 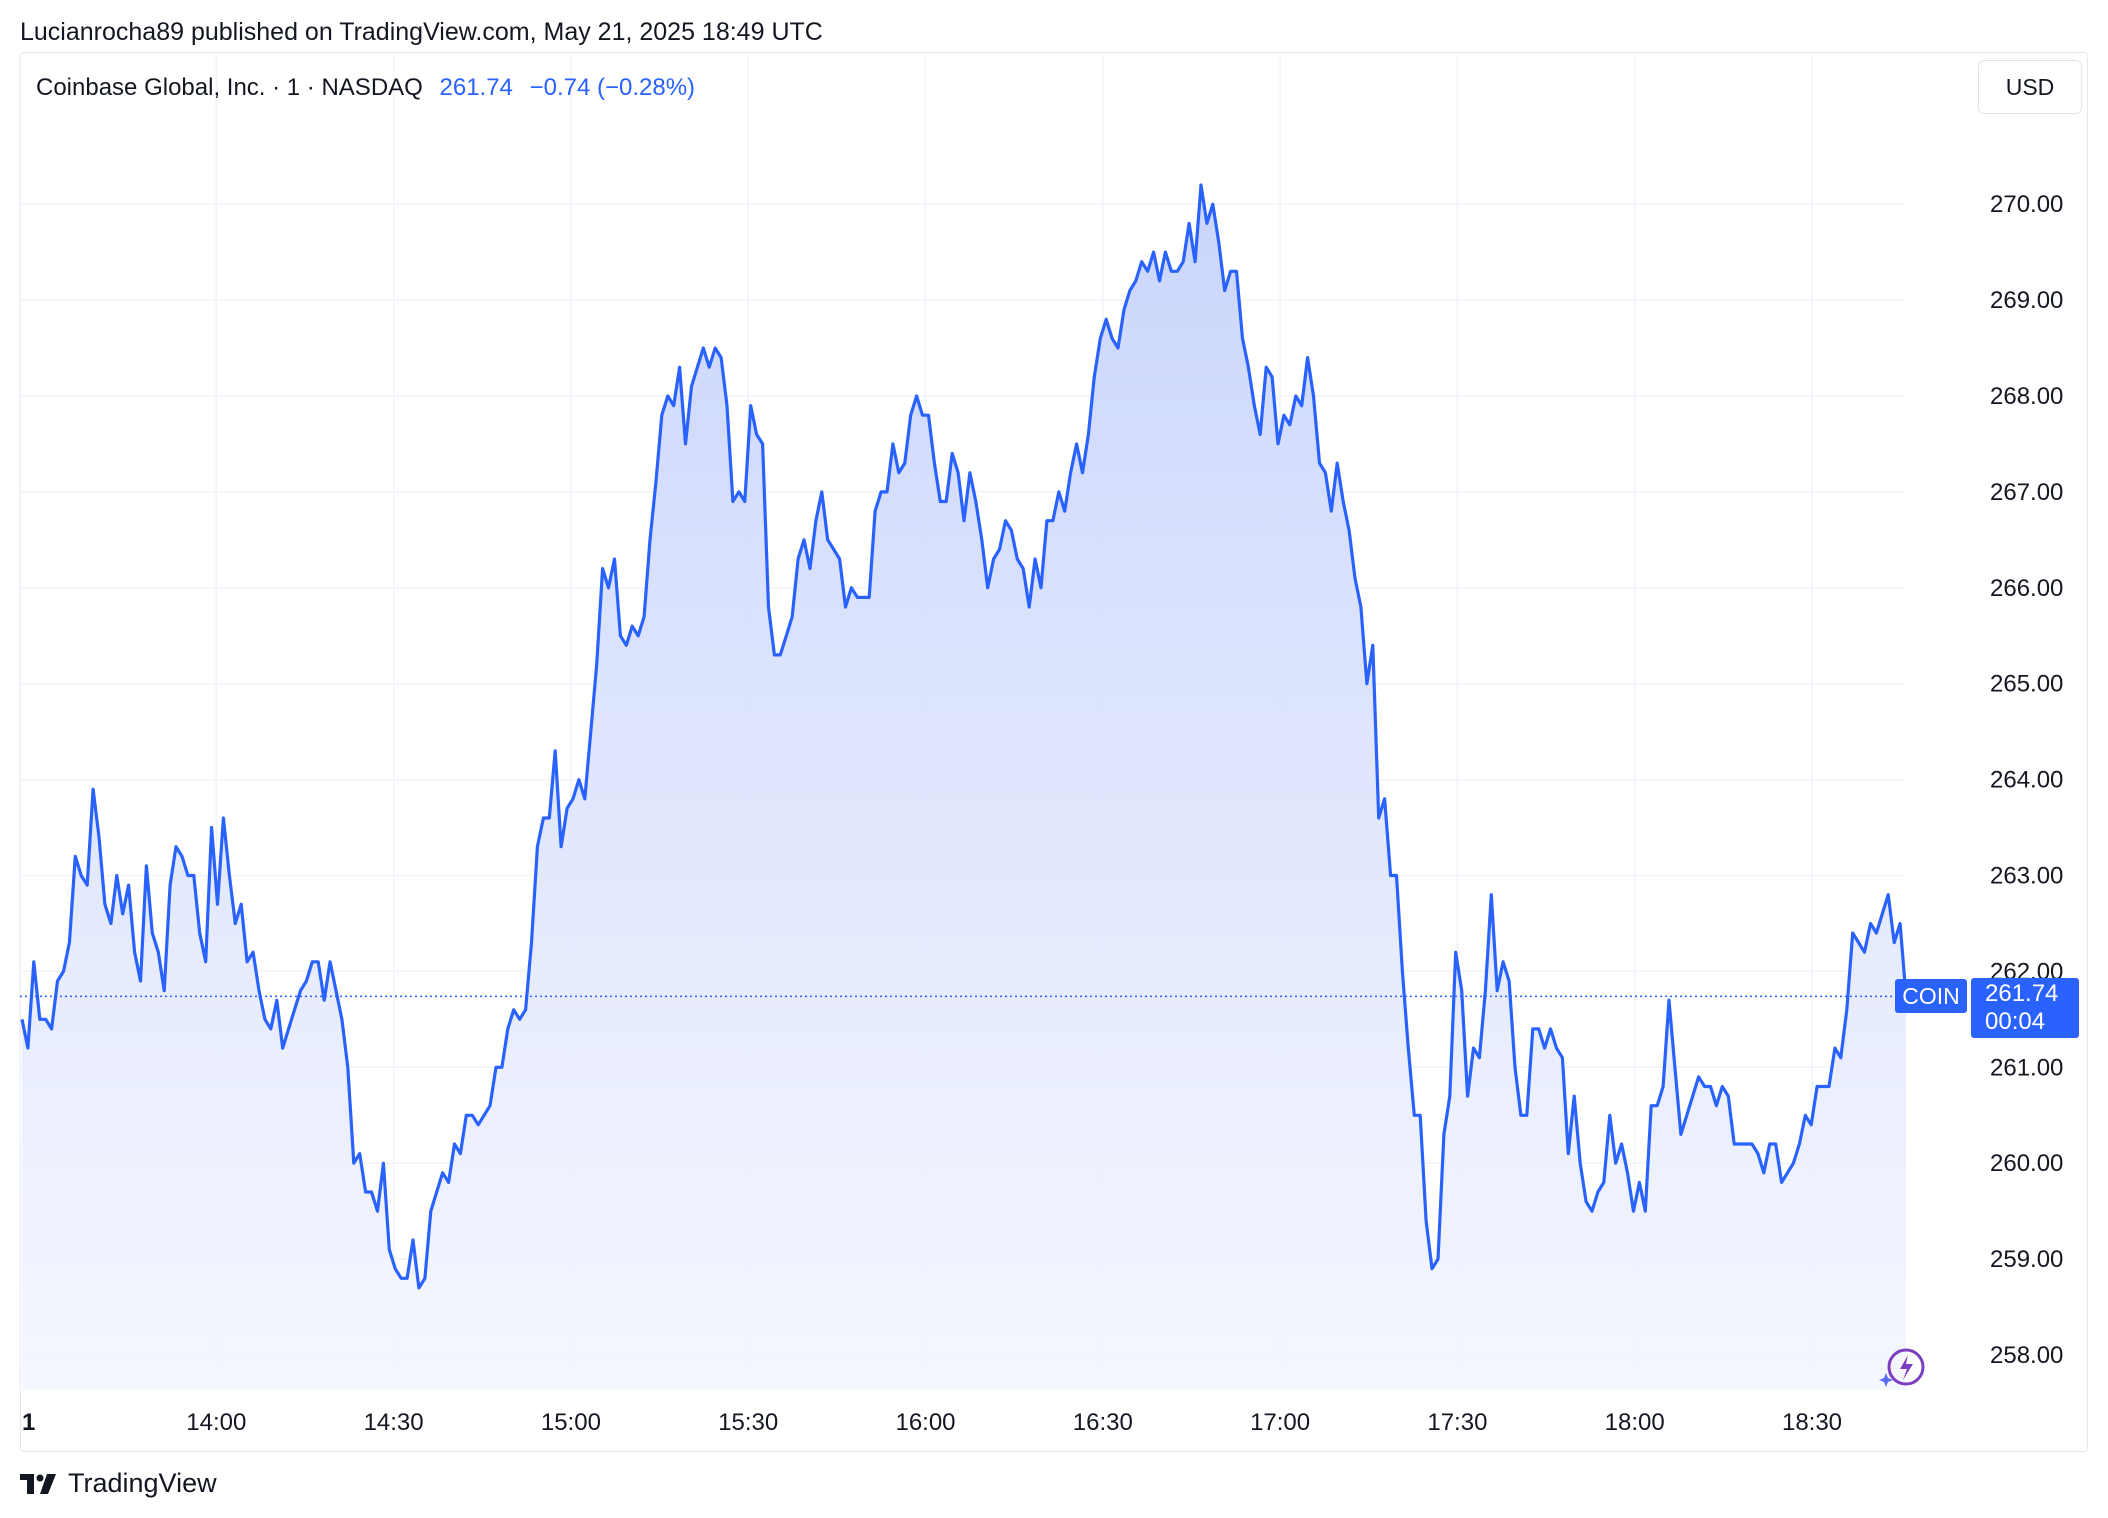 What do you see at coordinates (2026, 1163) in the screenshot?
I see `y-tick-label: 260.00` at bounding box center [2026, 1163].